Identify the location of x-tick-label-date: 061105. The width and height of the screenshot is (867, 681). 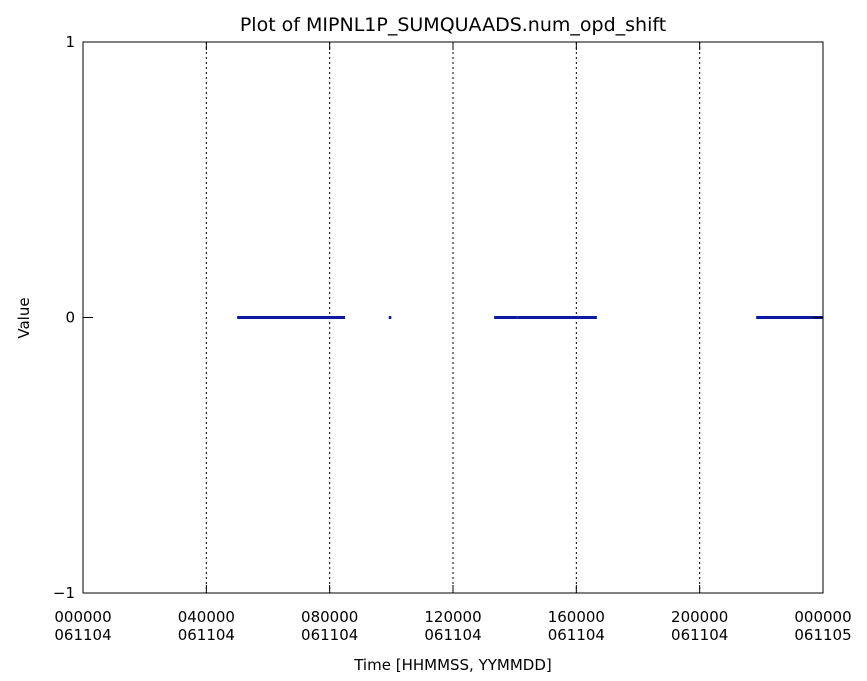
(822, 635).